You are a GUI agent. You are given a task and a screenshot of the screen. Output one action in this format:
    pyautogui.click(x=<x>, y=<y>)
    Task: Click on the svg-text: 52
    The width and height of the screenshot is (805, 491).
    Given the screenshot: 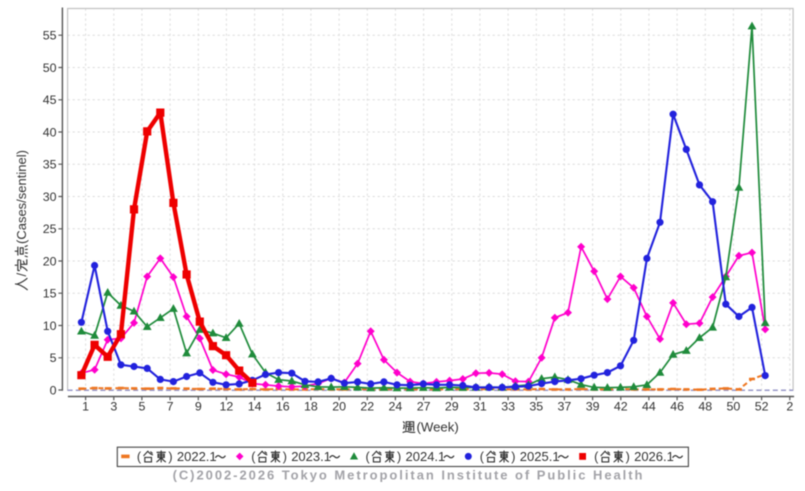 What is the action you would take?
    pyautogui.click(x=762, y=407)
    